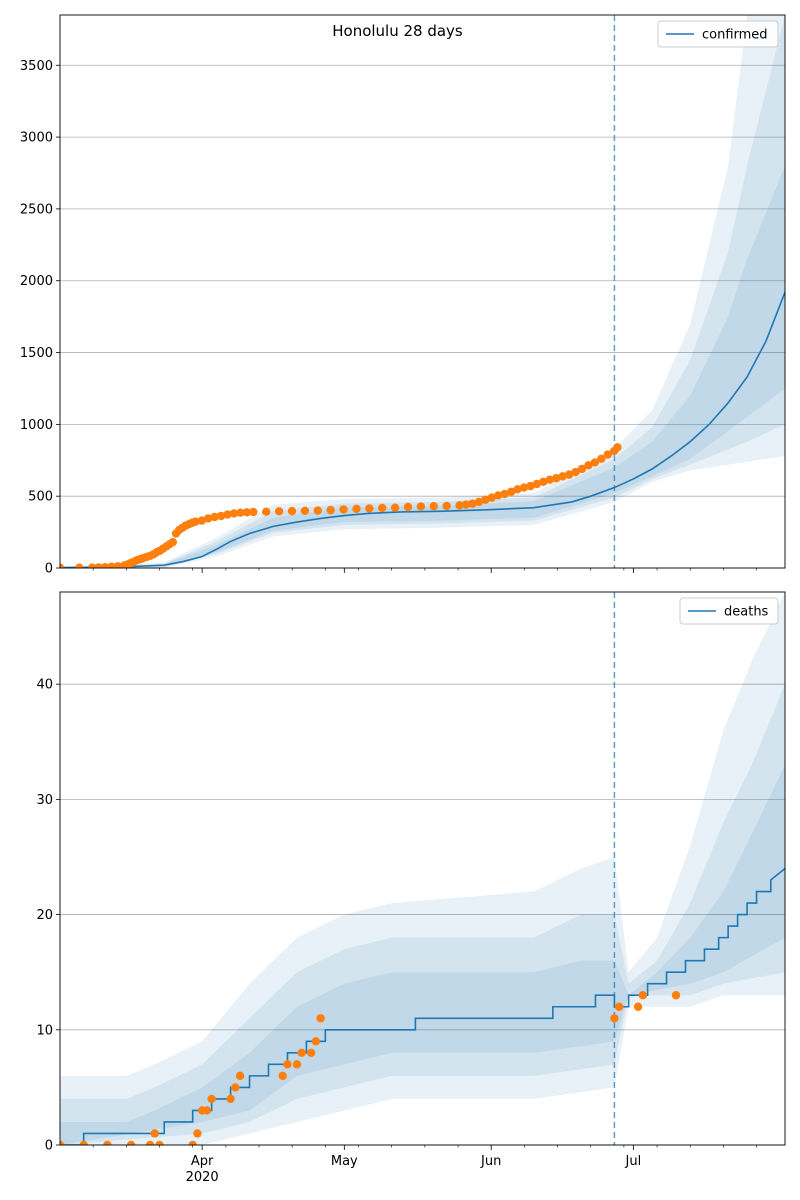  I want to click on y-tick-label: 0, so click(49, 569).